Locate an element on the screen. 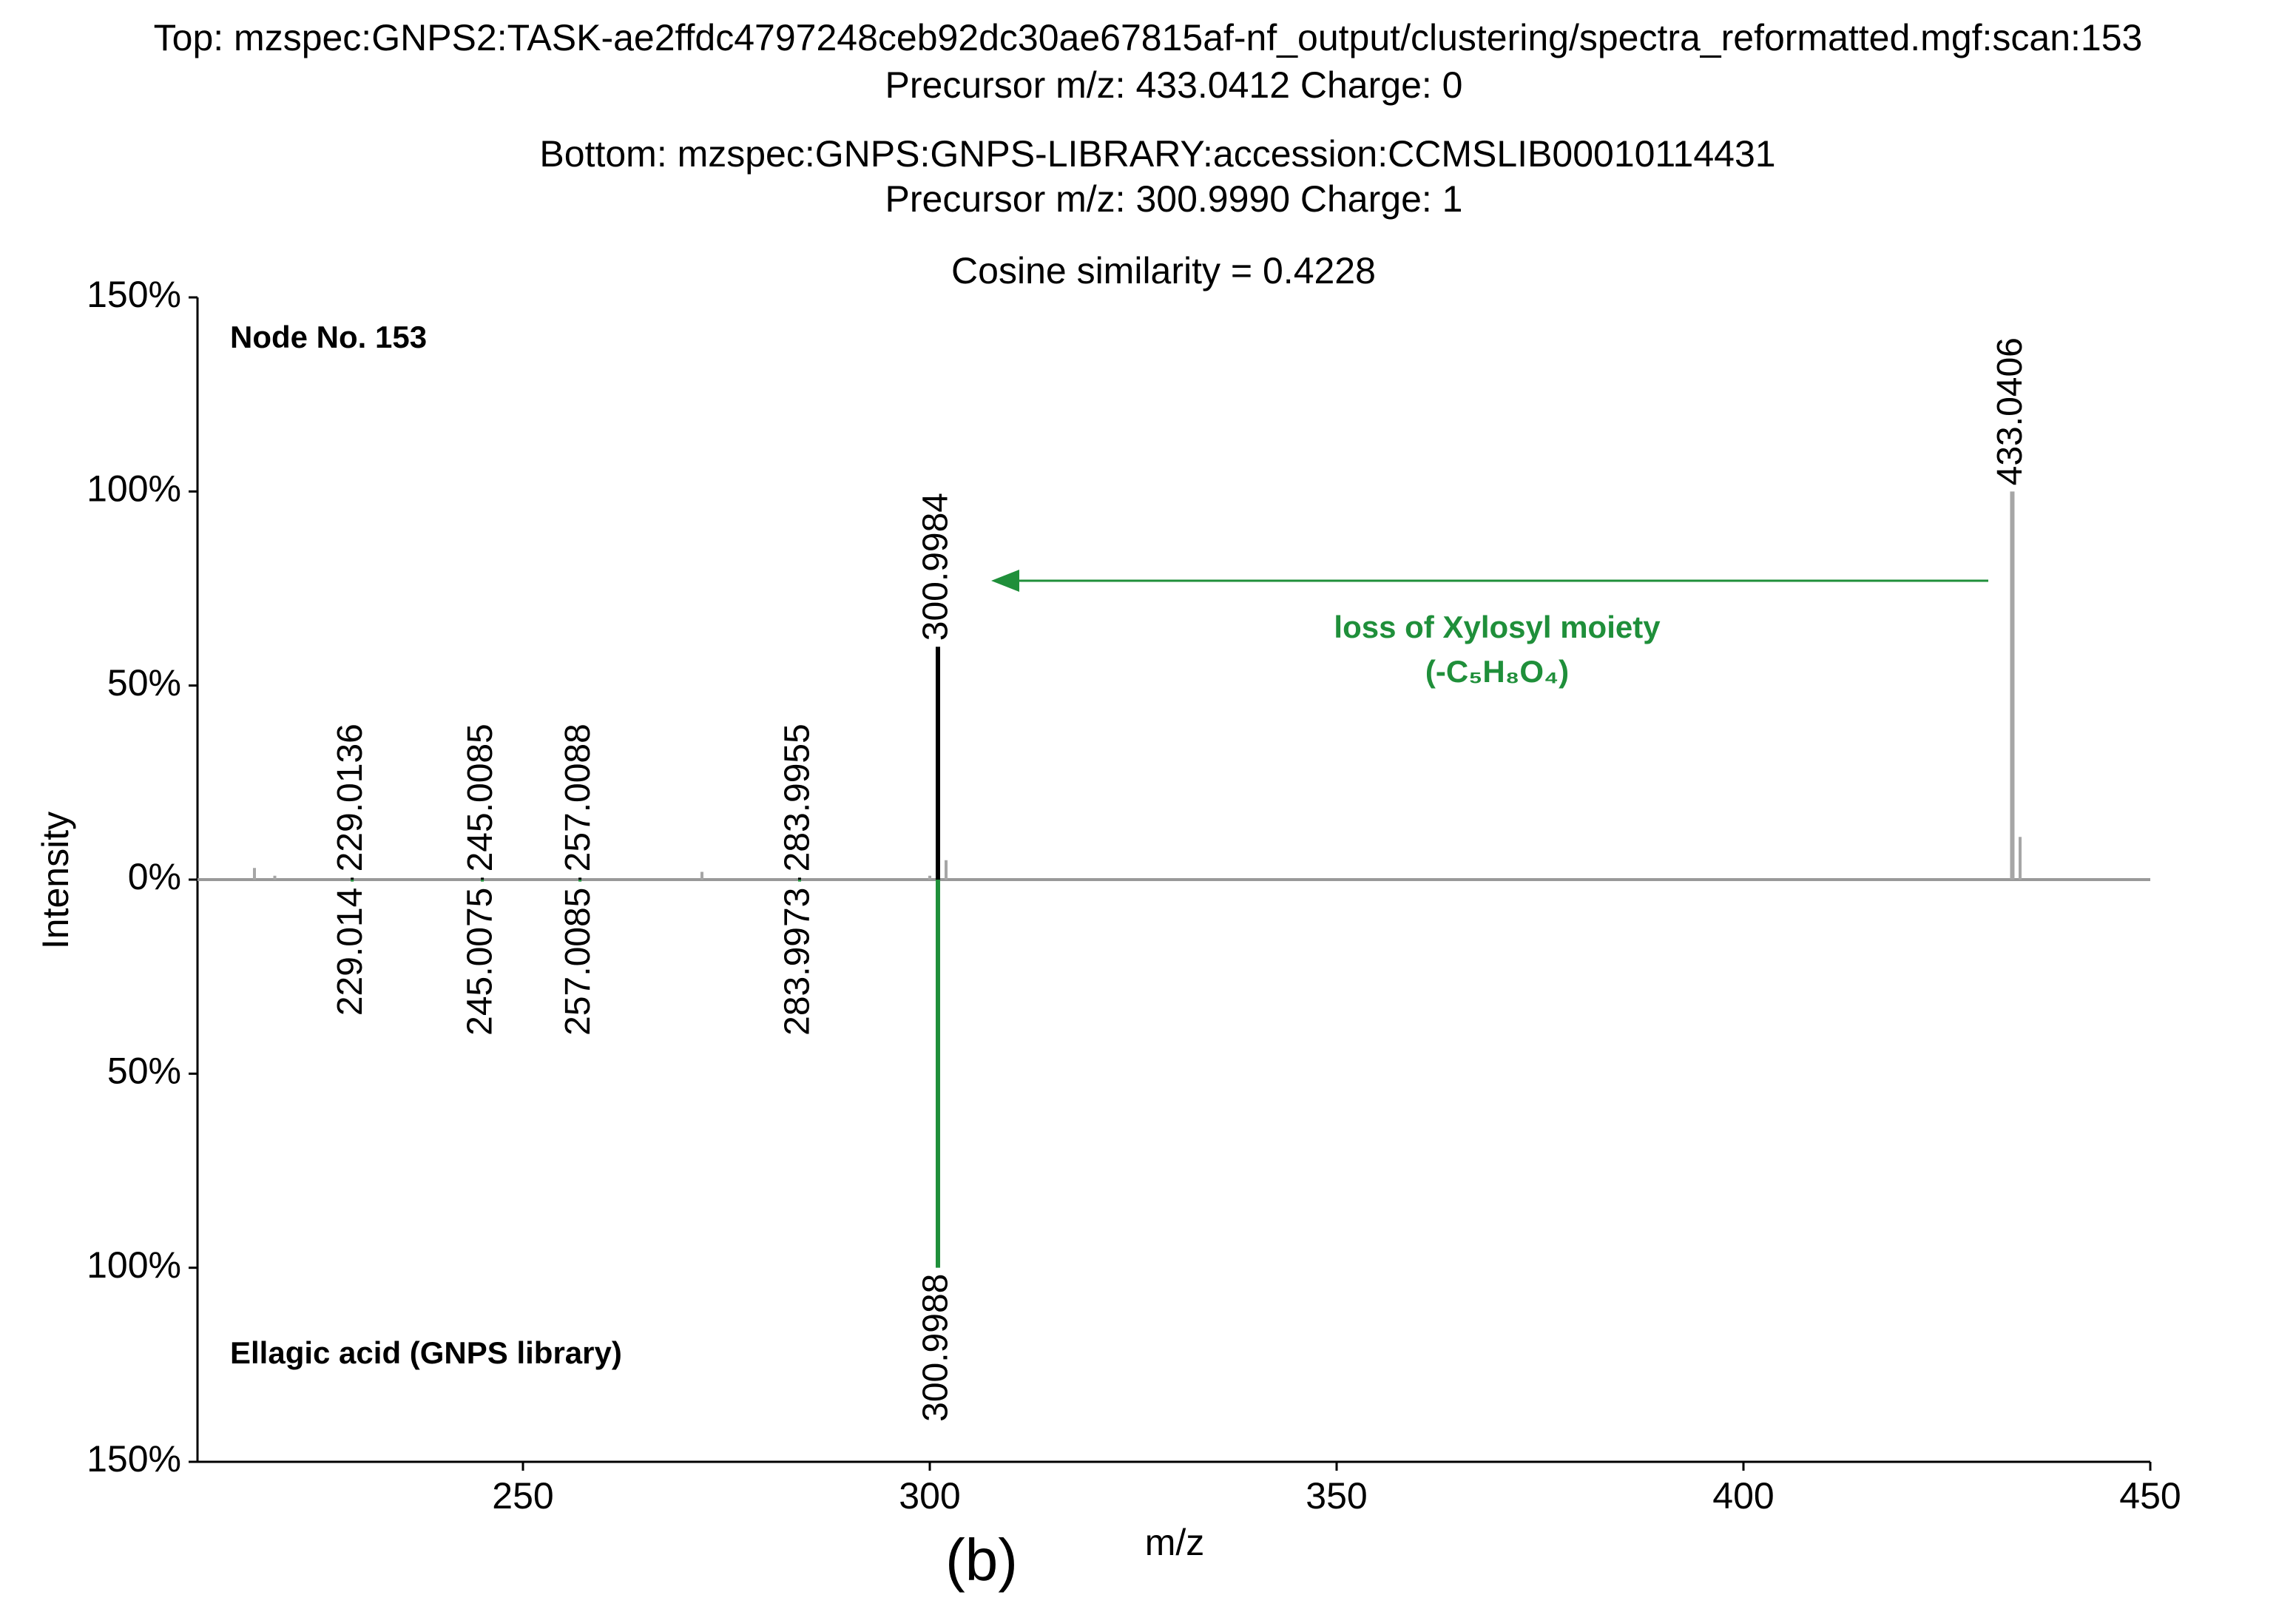 This screenshot has width=2296, height=1612. peak-label: 245.0075 is located at coordinates (480, 962).